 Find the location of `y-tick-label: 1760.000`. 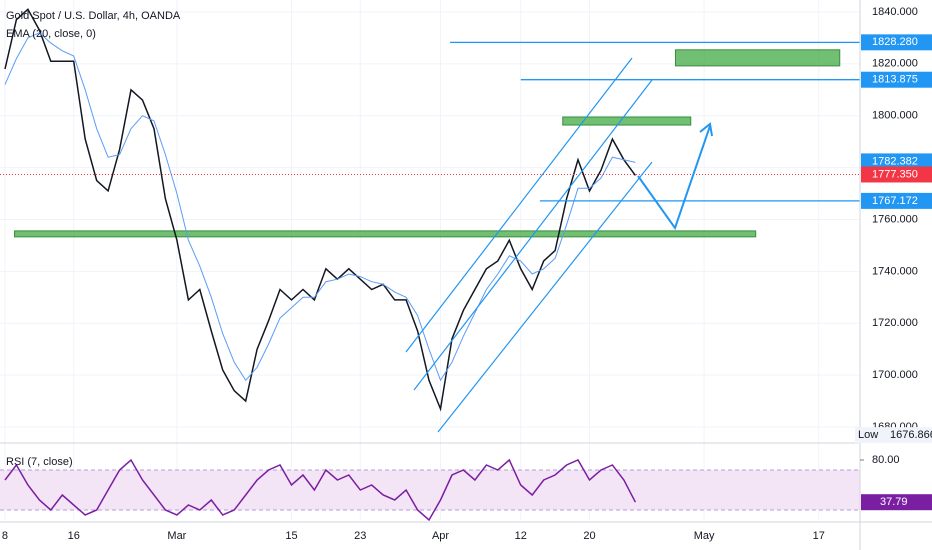

y-tick-label: 1760.000 is located at coordinates (895, 219).